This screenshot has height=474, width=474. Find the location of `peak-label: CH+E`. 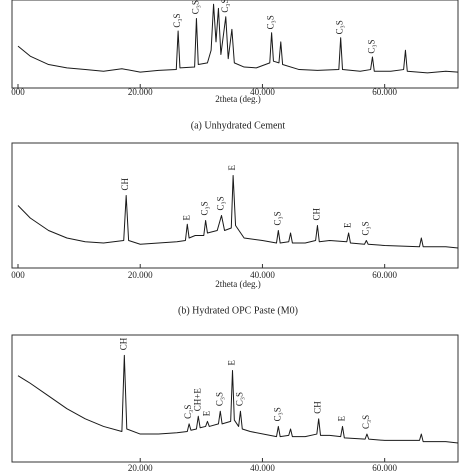

peak-label: CH+E is located at coordinates (197, 400).